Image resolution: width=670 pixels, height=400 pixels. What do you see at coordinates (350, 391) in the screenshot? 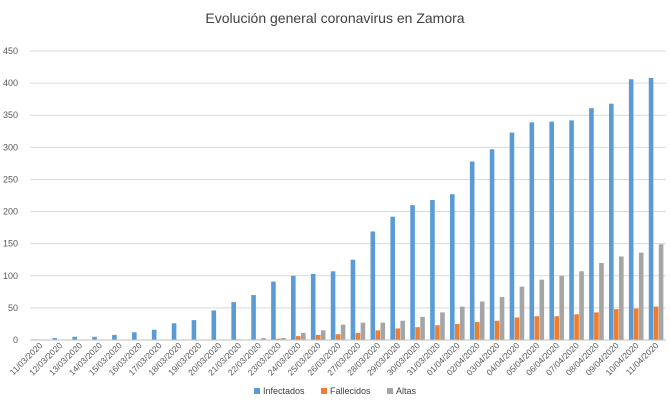
I see `legend-label-fallecidos: Fallecidos` at bounding box center [350, 391].